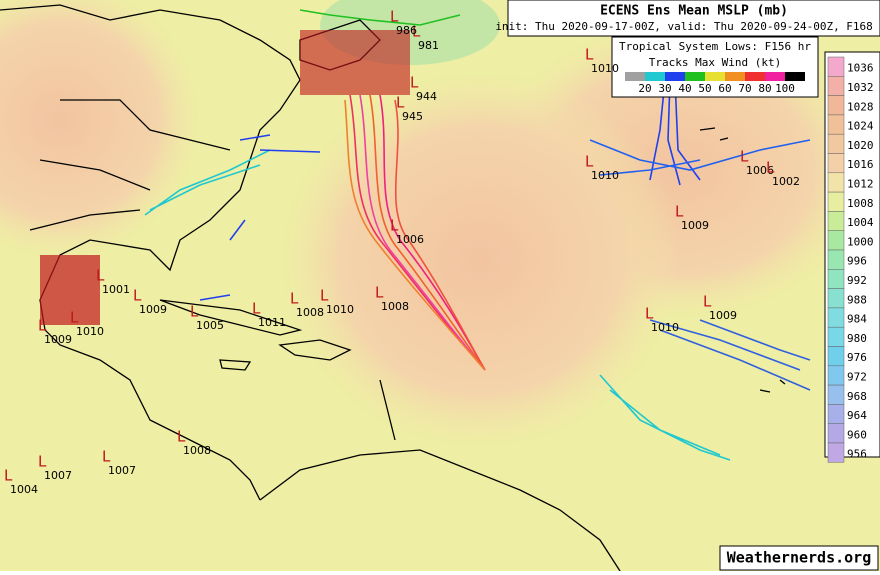  What do you see at coordinates (764, 88) in the screenshot?
I see `wind-label: 80` at bounding box center [764, 88].